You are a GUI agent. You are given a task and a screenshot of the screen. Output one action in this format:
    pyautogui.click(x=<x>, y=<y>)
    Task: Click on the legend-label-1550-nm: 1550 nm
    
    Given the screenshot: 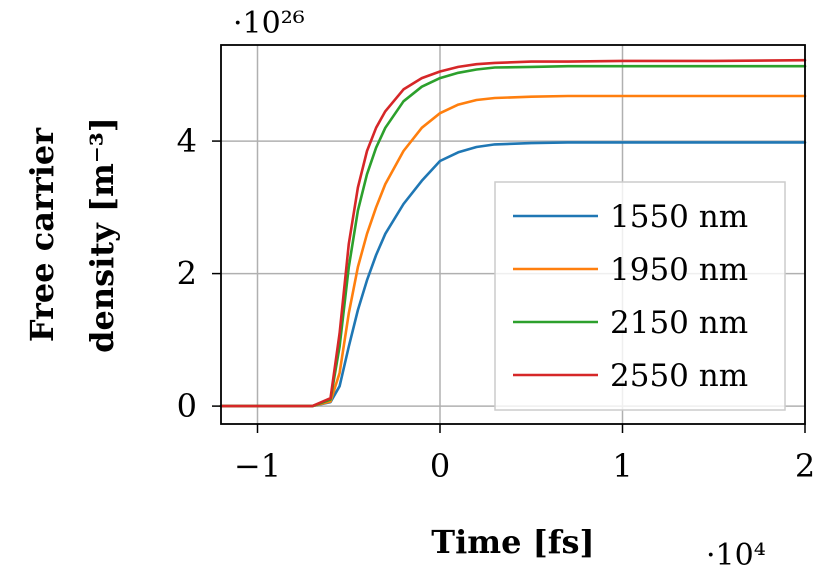 What is the action you would take?
    pyautogui.click(x=679, y=217)
    